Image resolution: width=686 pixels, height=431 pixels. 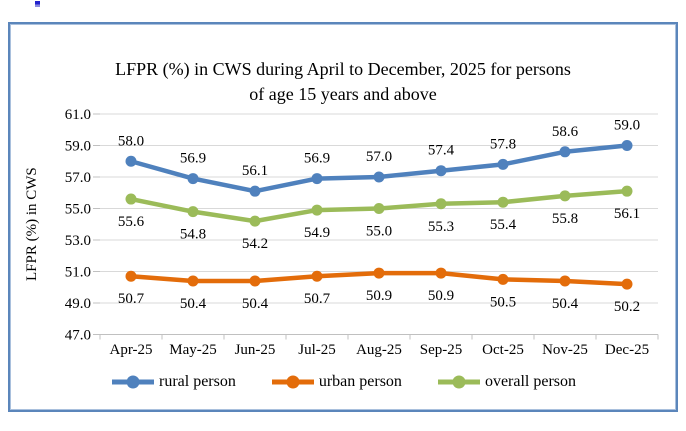 I want to click on data-label: 54.2, so click(x=255, y=244).